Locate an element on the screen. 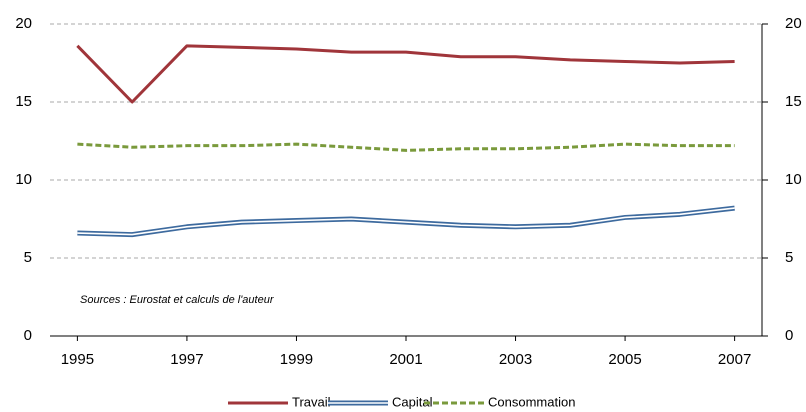 The height and width of the screenshot is (412, 806). x-tick-label: 1995 is located at coordinates (77, 359).